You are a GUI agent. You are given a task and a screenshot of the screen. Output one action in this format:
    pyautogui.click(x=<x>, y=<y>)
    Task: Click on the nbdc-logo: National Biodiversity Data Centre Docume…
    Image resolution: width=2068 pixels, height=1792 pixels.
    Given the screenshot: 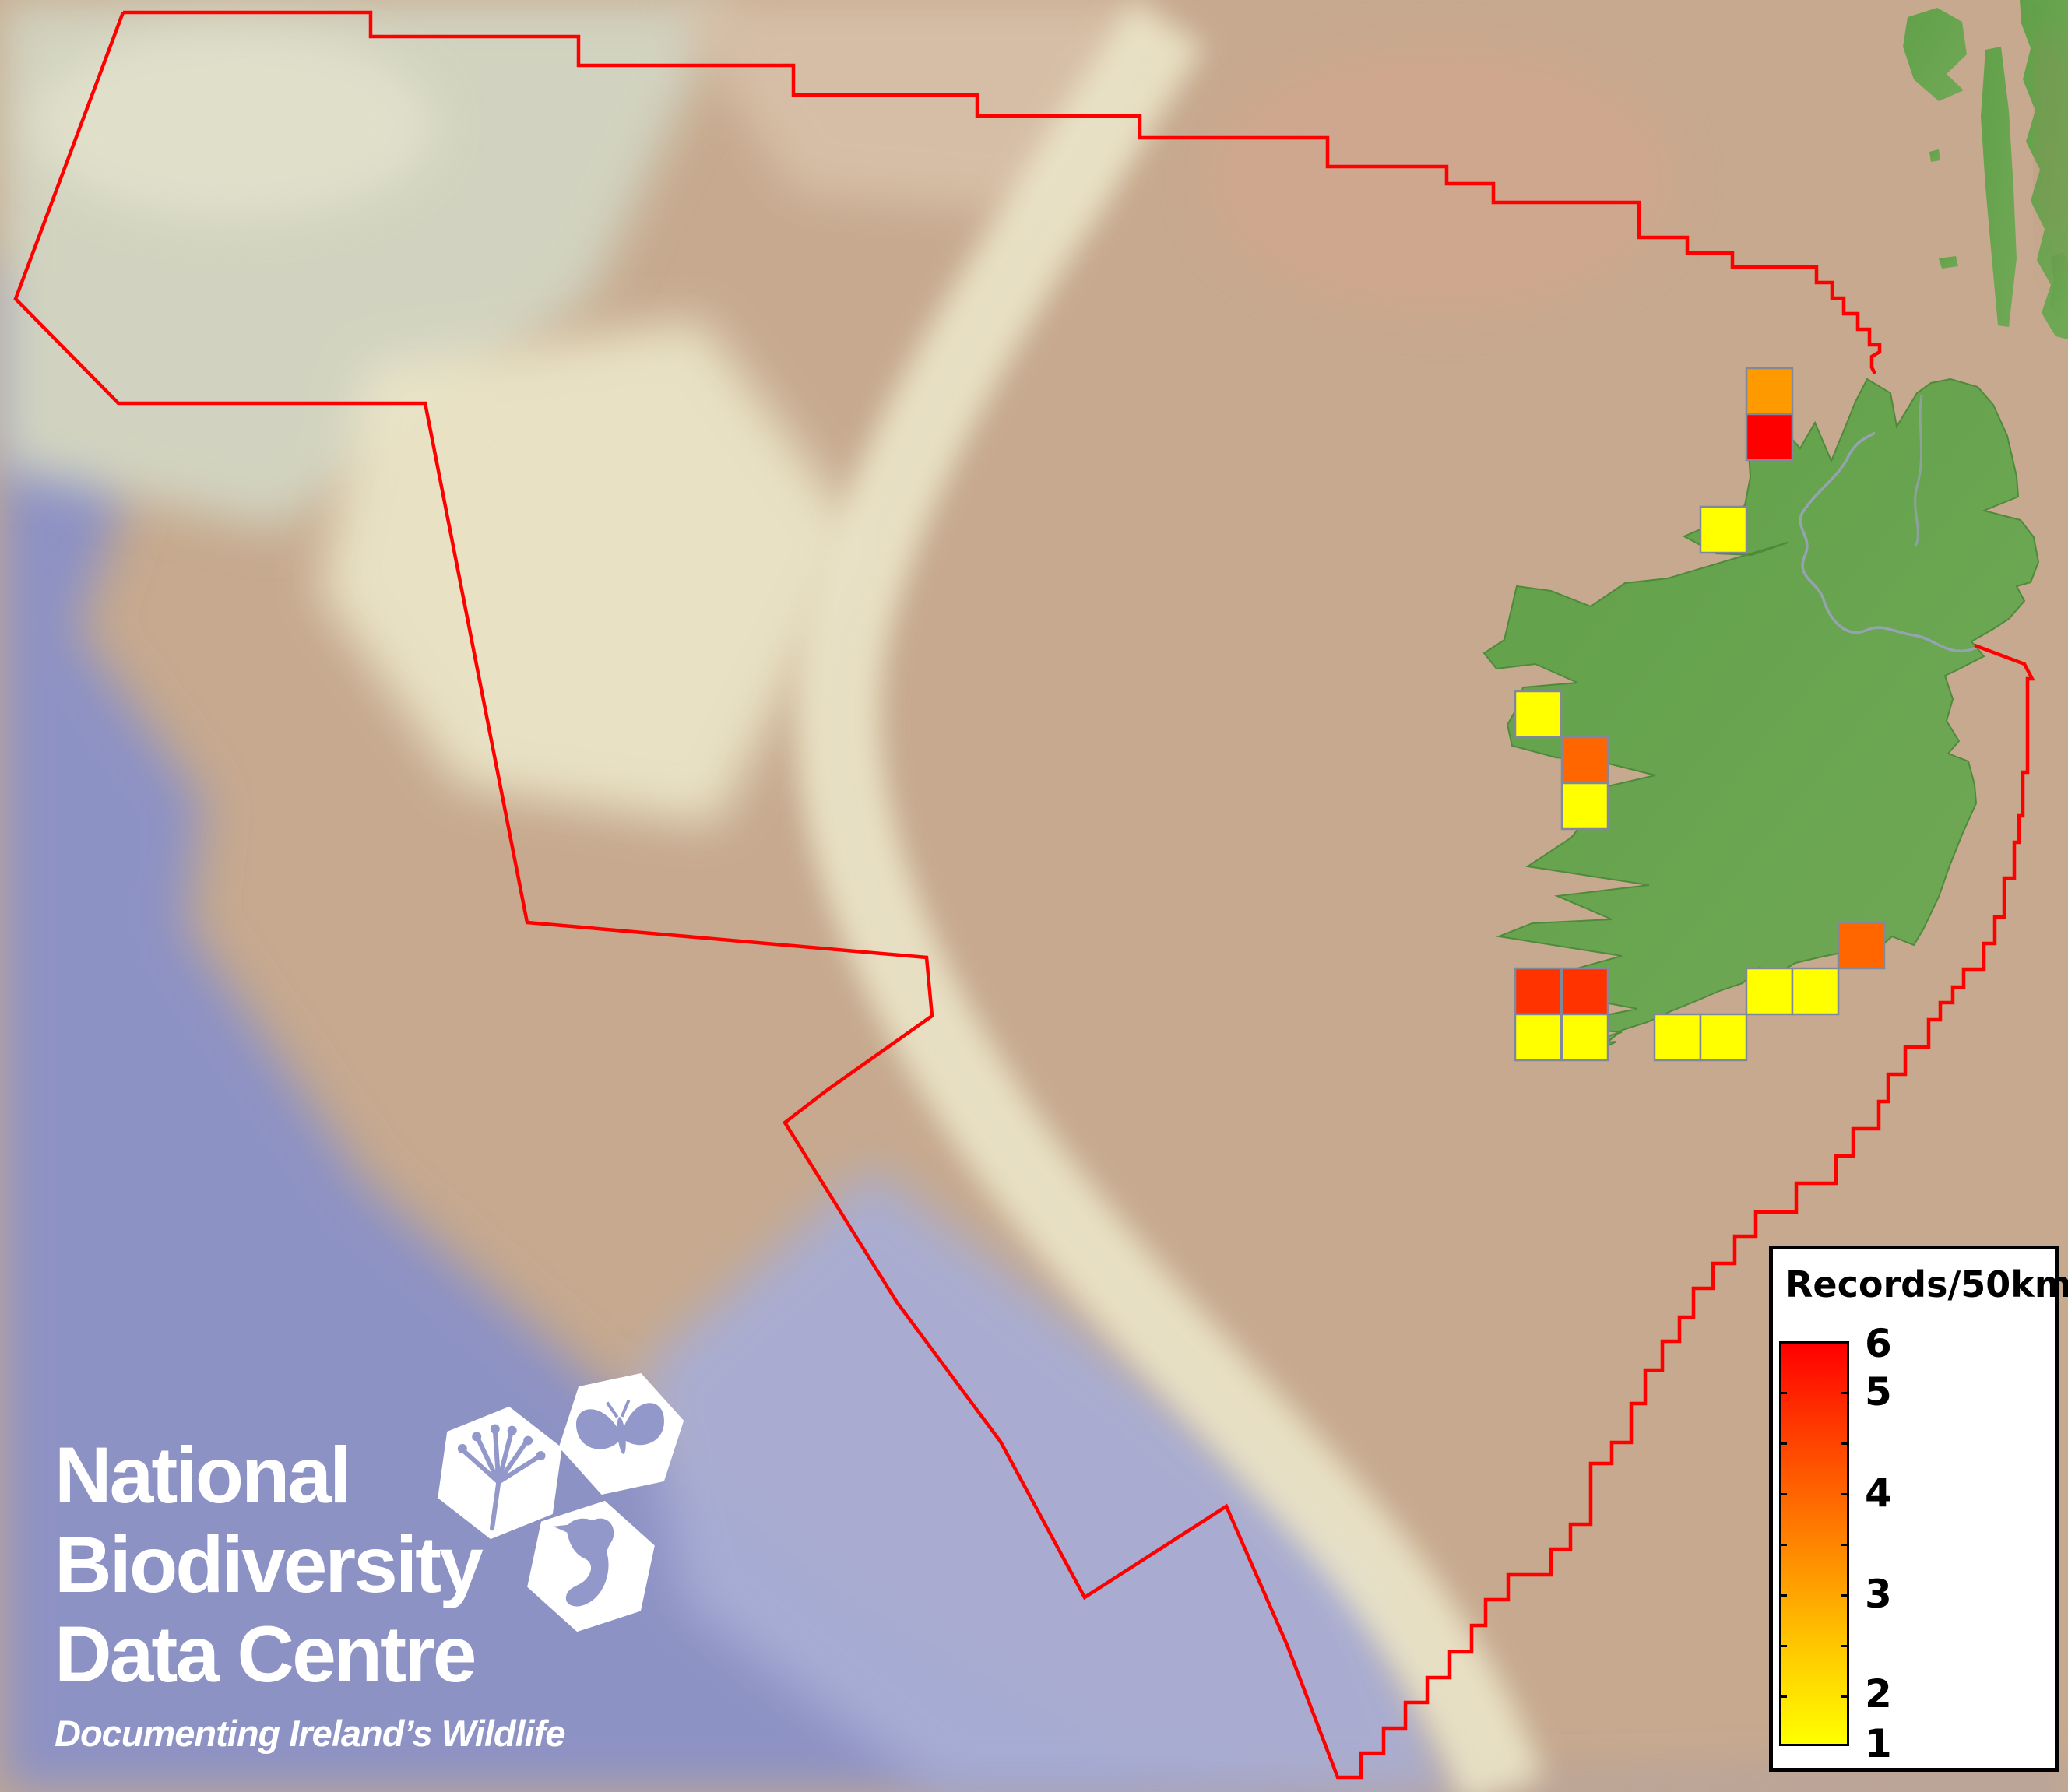 What is the action you would take?
    pyautogui.click(x=310, y=1593)
    